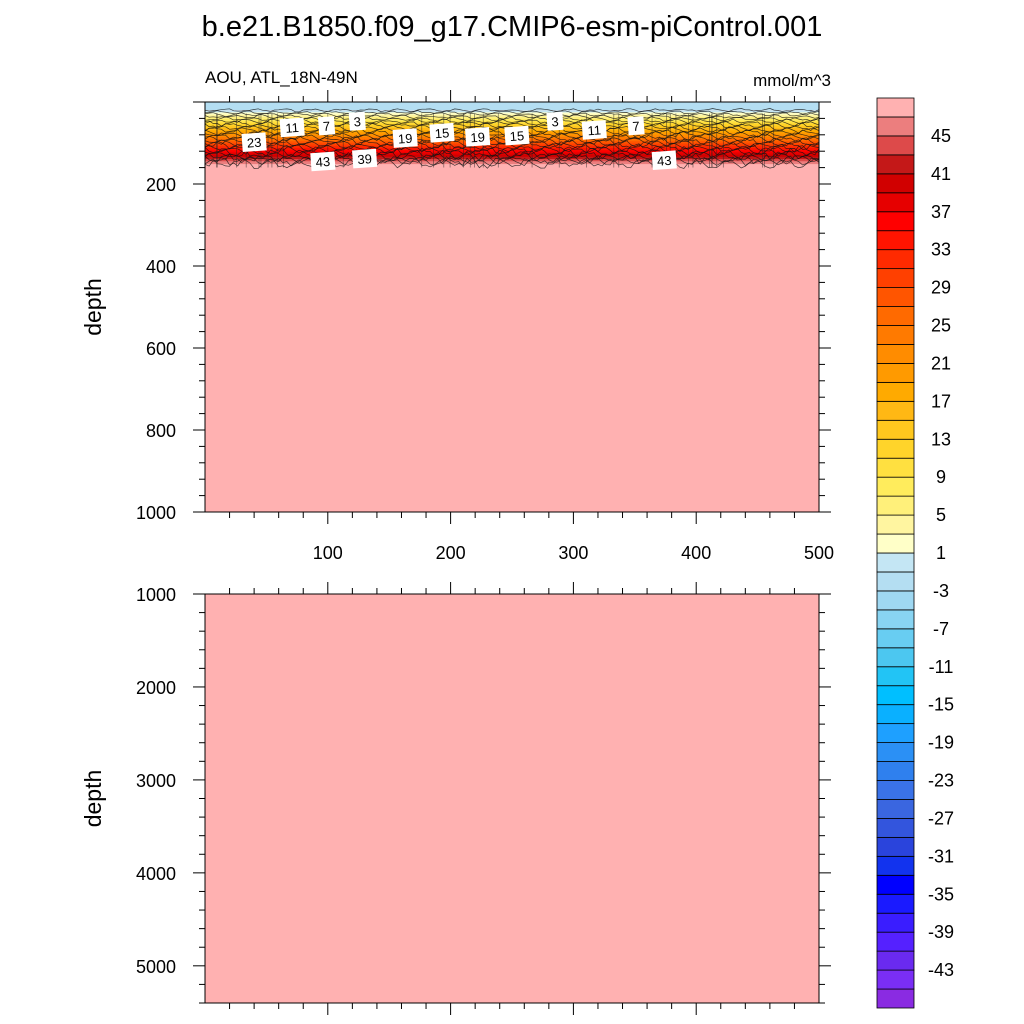  Describe the element at coordinates (941, 970) in the screenshot. I see `colorbar-label: -43` at that location.